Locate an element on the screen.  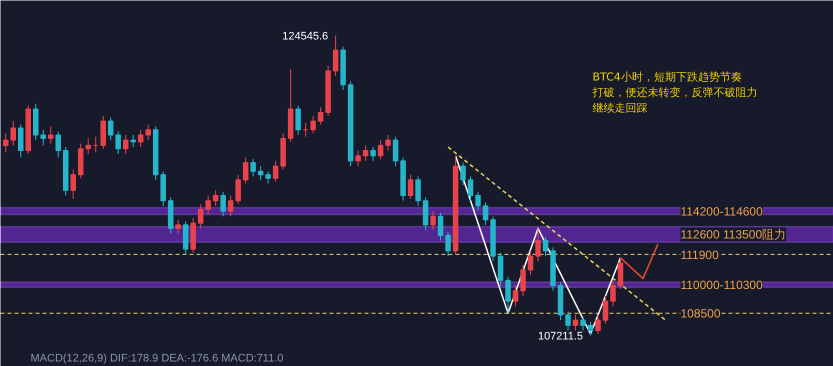
annotation: 107211.5 is located at coordinates (561, 336).